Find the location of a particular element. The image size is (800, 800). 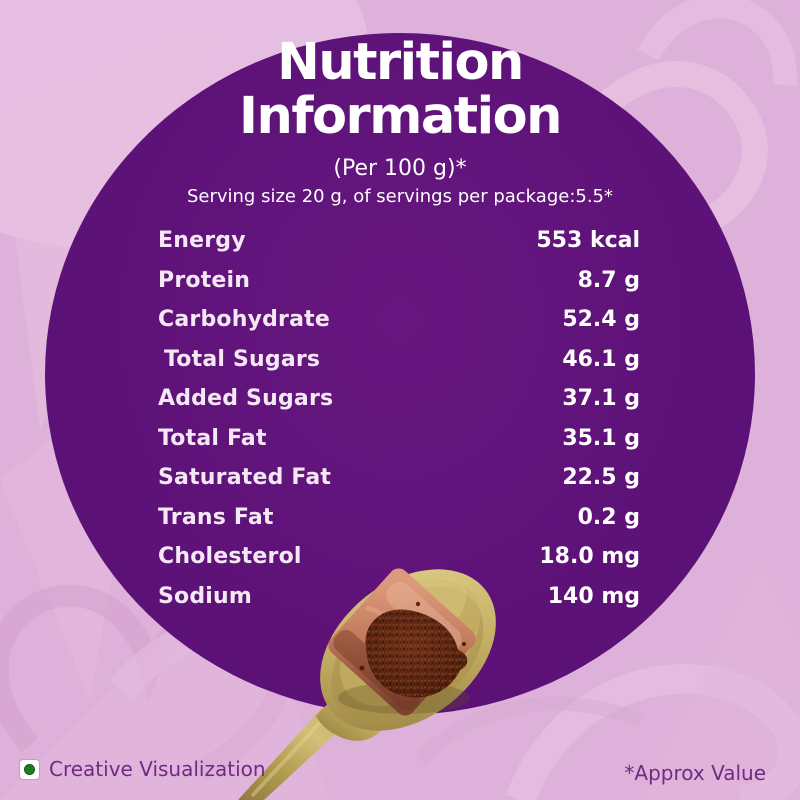

table-row-energy: Energy 553 kcal is located at coordinates (399, 241).